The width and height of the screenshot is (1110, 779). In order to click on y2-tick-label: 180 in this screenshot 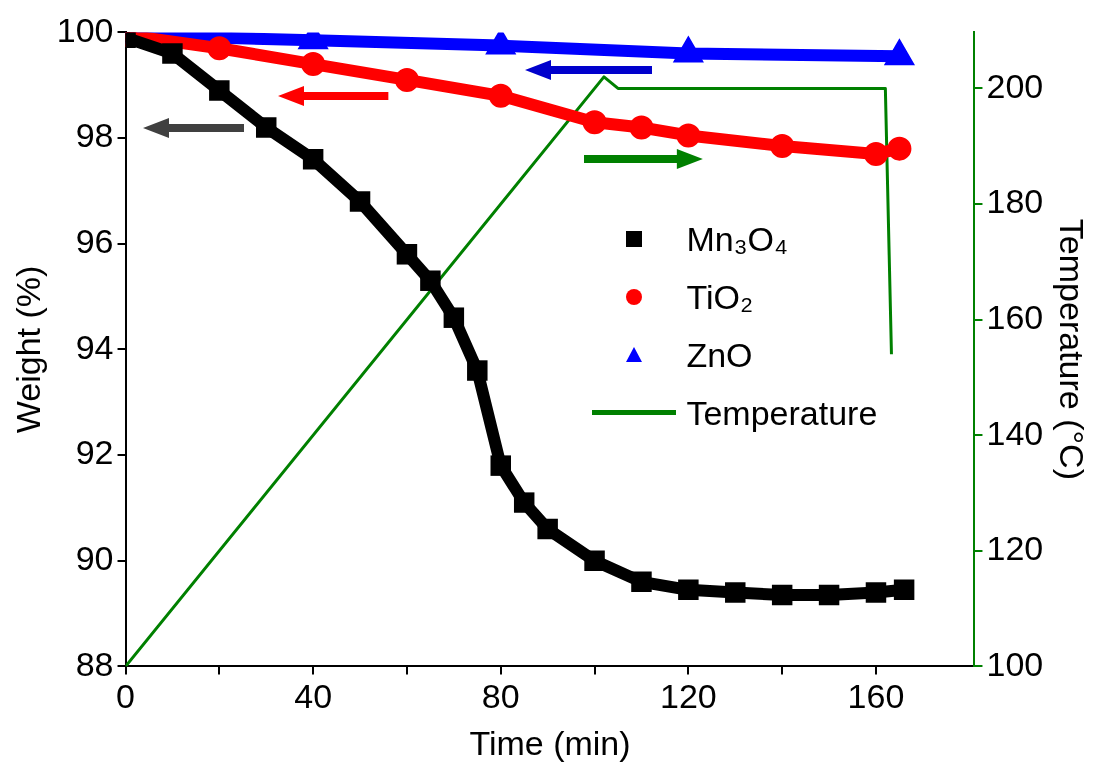, I will do `click(1015, 201)`.